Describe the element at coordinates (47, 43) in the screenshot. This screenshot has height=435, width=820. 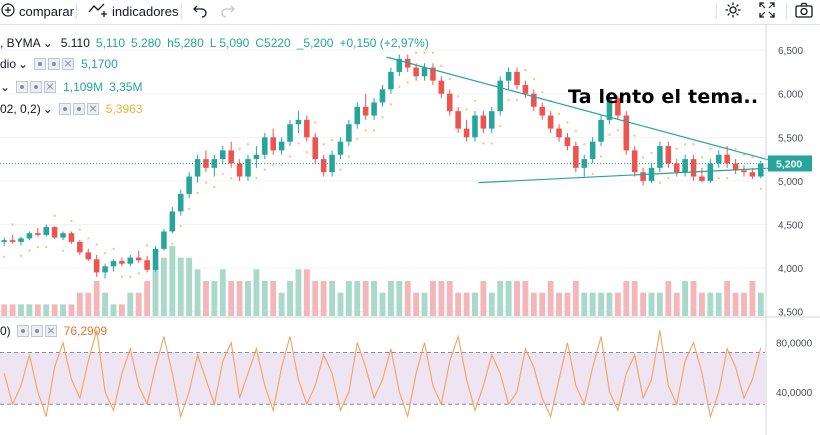
I see `interval-chevron-icon: ⌄` at that location.